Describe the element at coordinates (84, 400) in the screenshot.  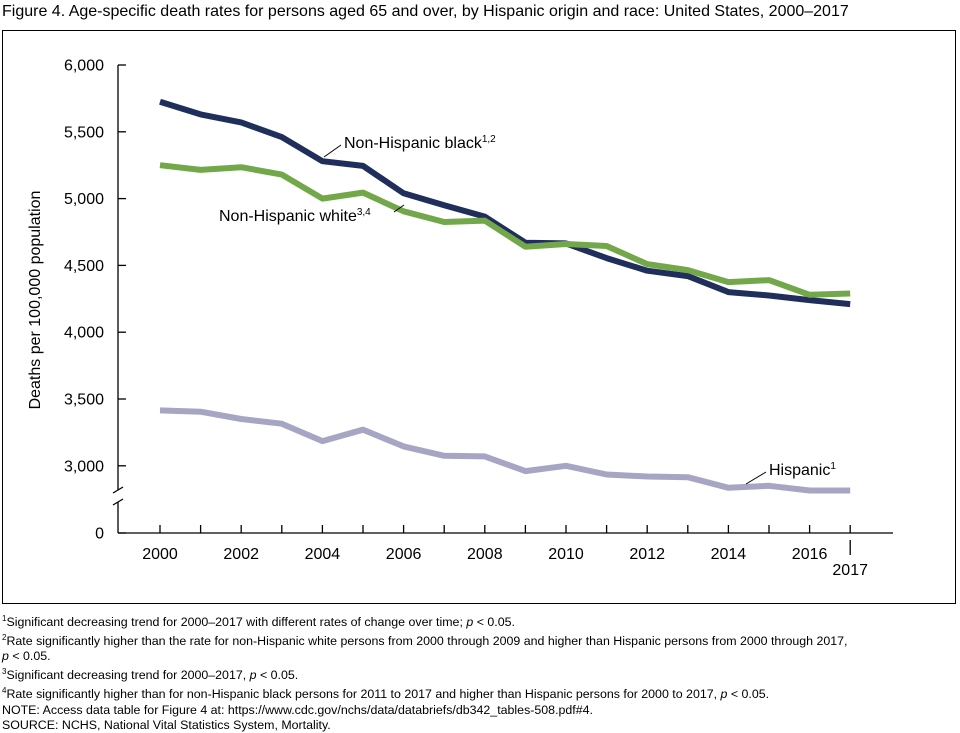
I see `y-tick-label: 3,500` at that location.